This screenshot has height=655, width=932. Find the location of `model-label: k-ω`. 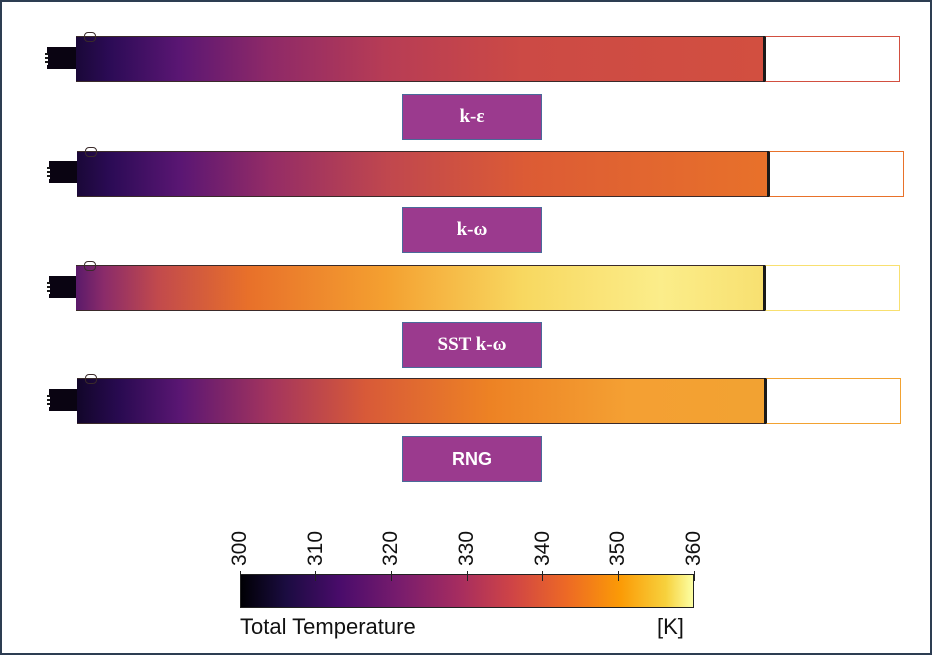

model-label: k-ω is located at coordinates (472, 230).